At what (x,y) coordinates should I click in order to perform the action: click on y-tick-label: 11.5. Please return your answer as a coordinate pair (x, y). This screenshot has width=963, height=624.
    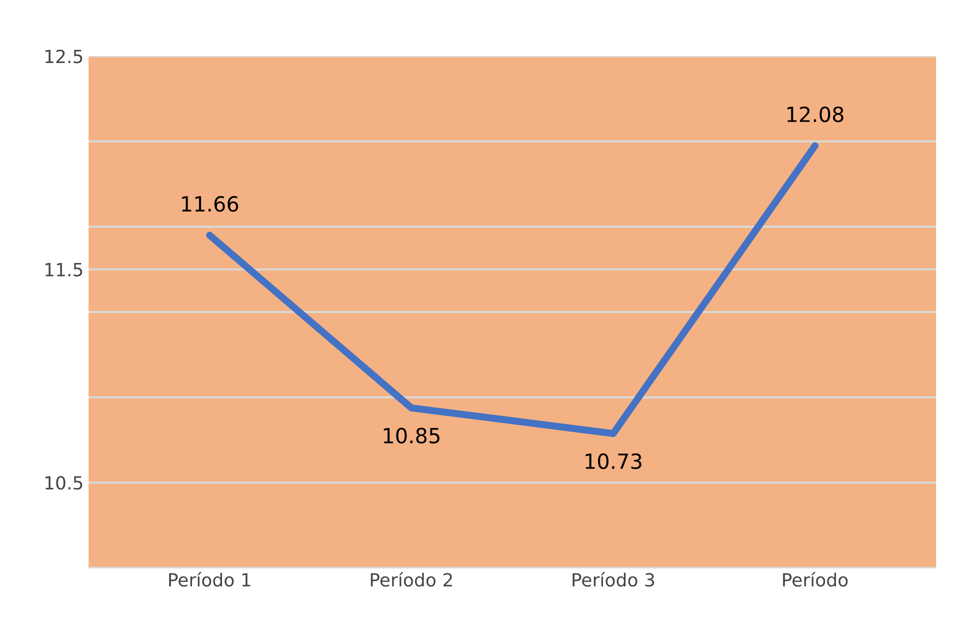
    Looking at the image, I should click on (64, 269).